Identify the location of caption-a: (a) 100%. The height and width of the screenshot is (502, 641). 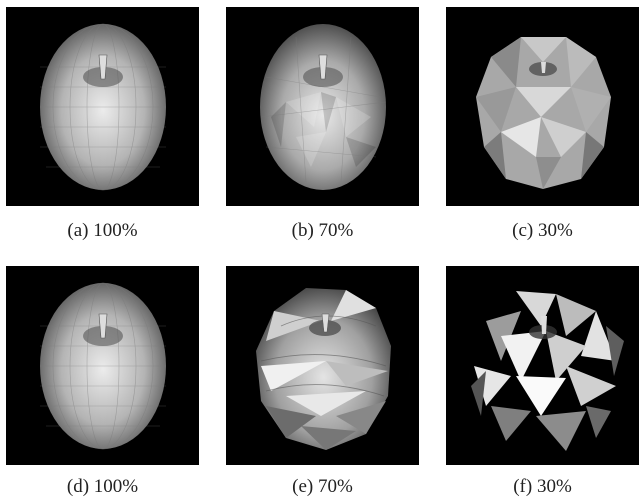
(102, 230).